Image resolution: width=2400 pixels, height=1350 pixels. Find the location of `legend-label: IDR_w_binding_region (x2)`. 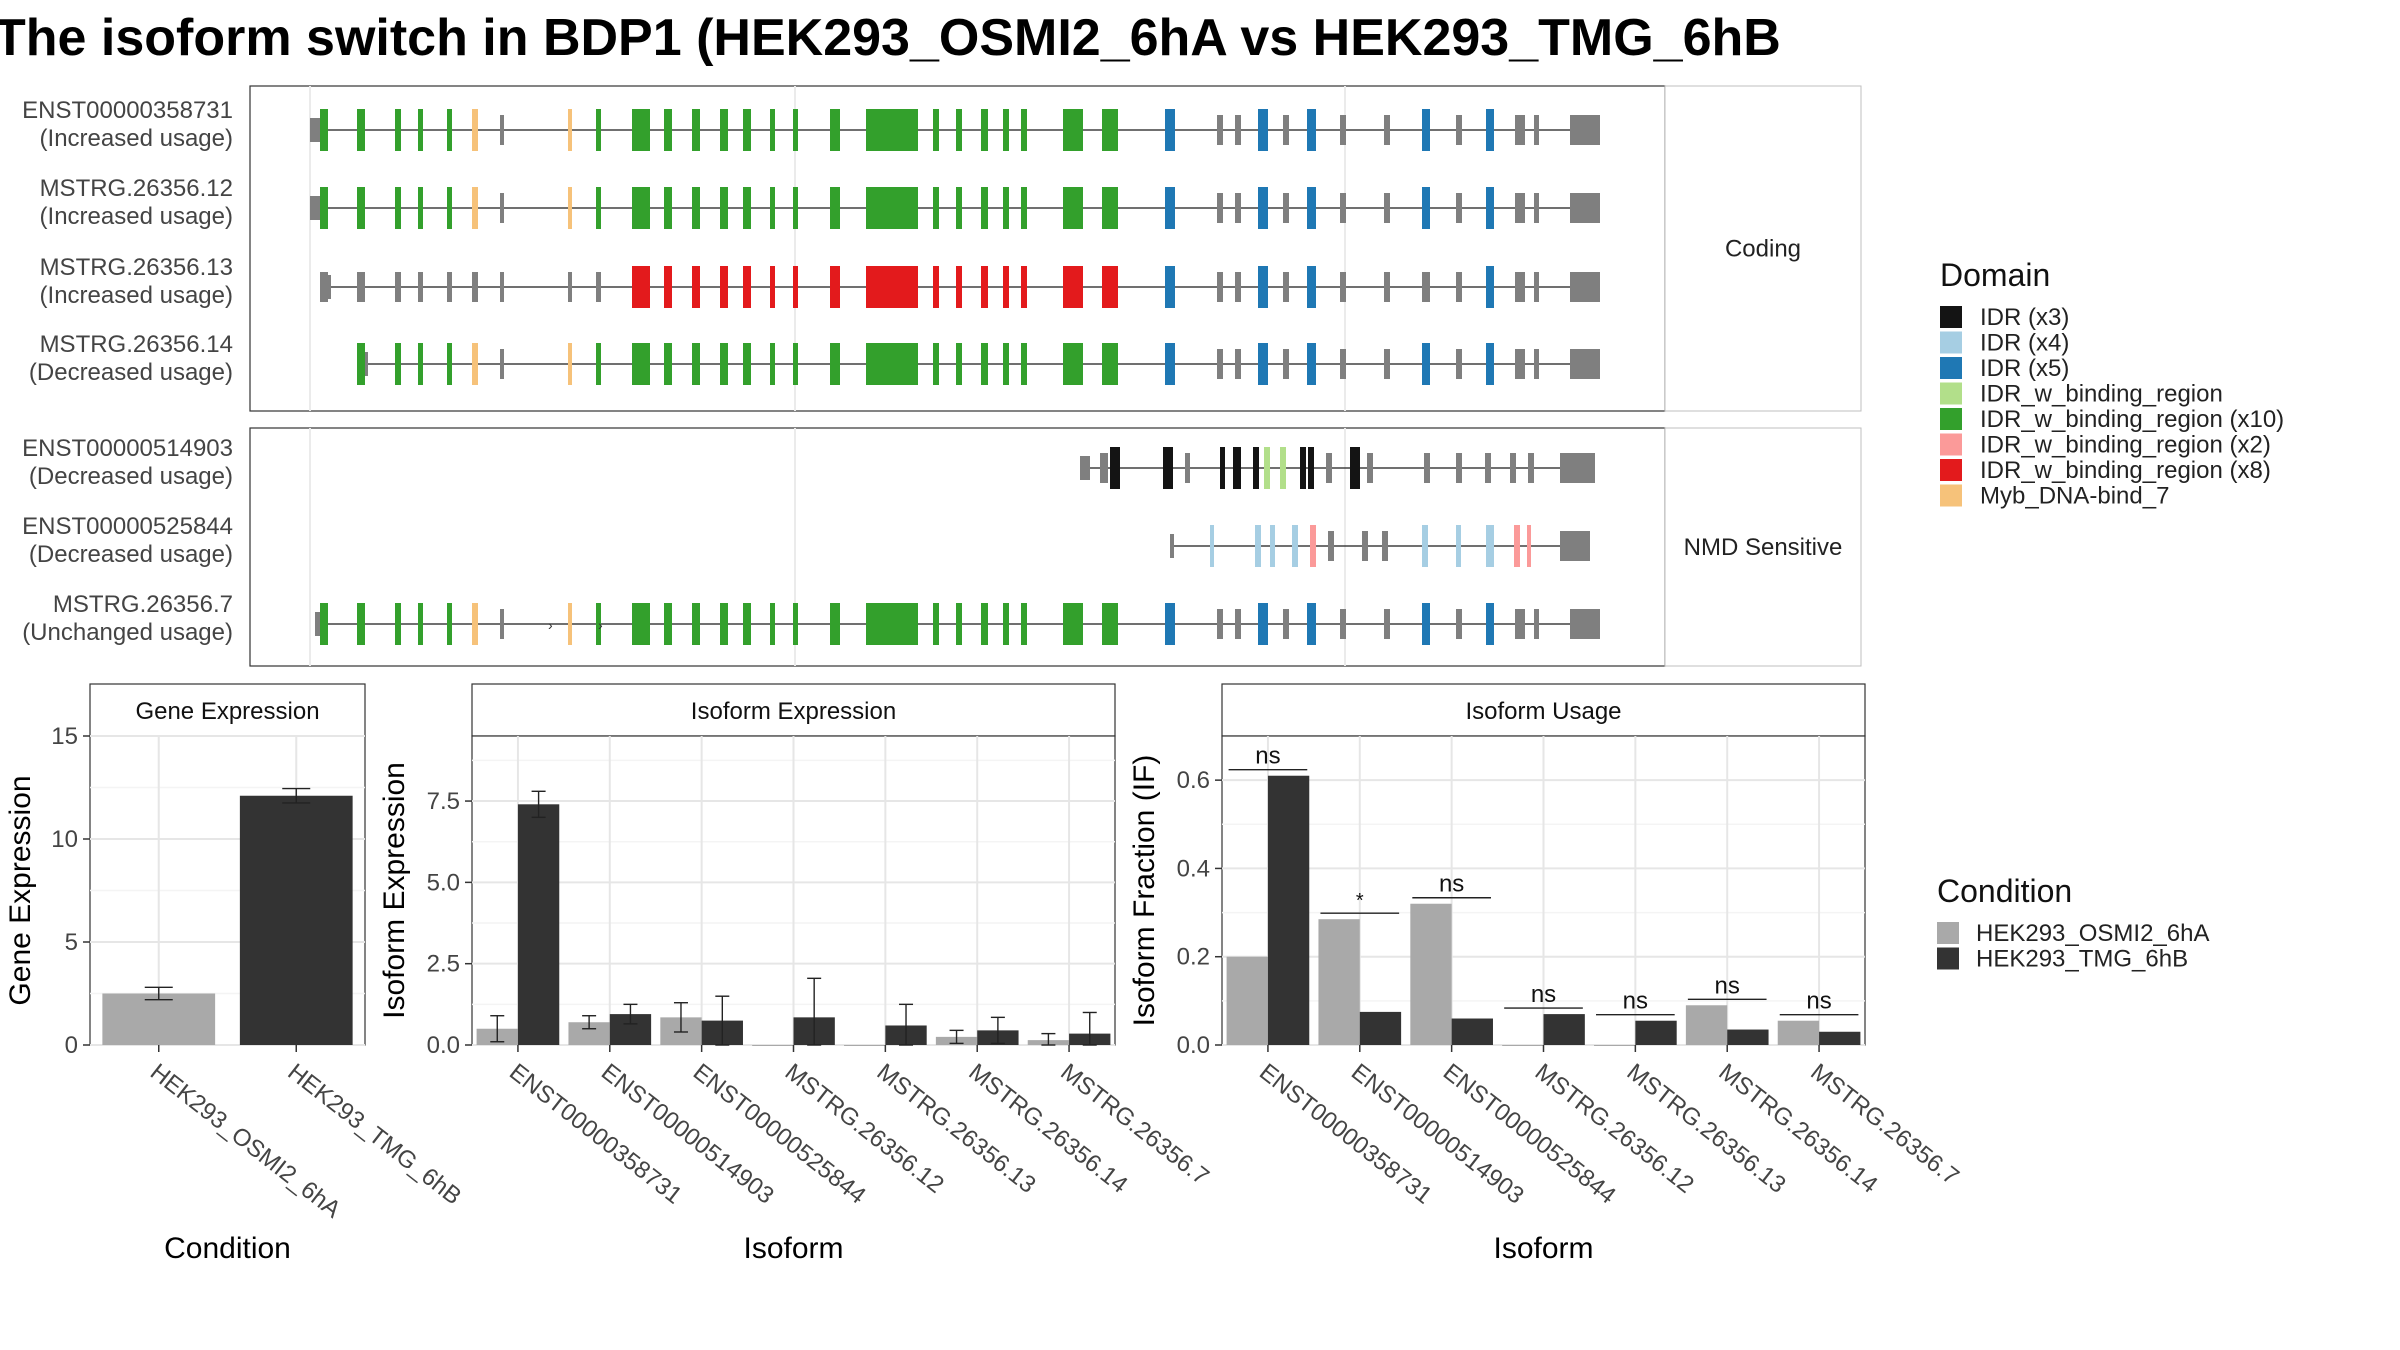

legend-label: IDR_w_binding_region (x2) is located at coordinates (2125, 445).